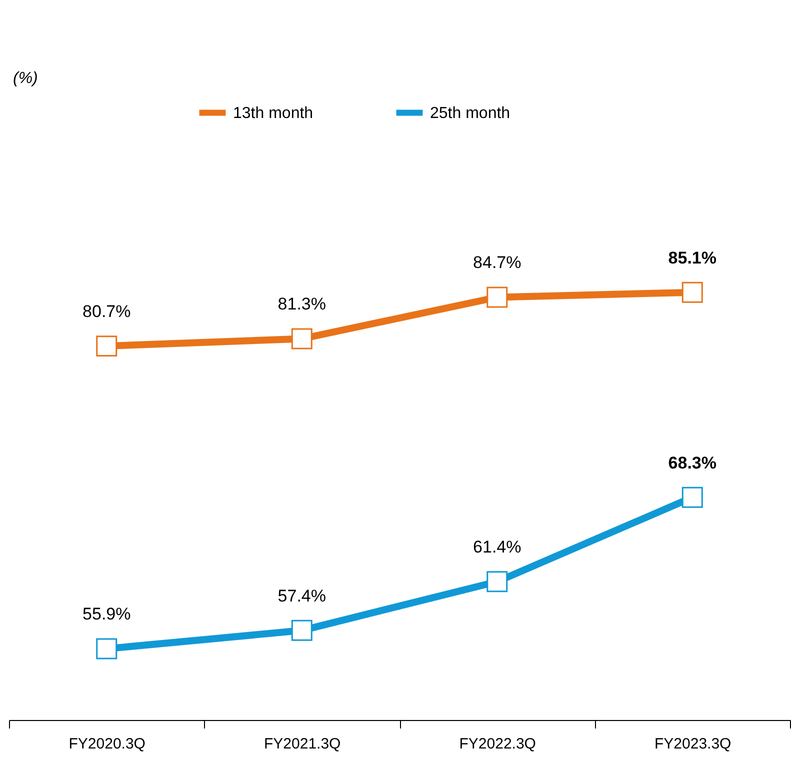 The width and height of the screenshot is (791, 757). I want to click on data-label: 81.3%, so click(302, 304).